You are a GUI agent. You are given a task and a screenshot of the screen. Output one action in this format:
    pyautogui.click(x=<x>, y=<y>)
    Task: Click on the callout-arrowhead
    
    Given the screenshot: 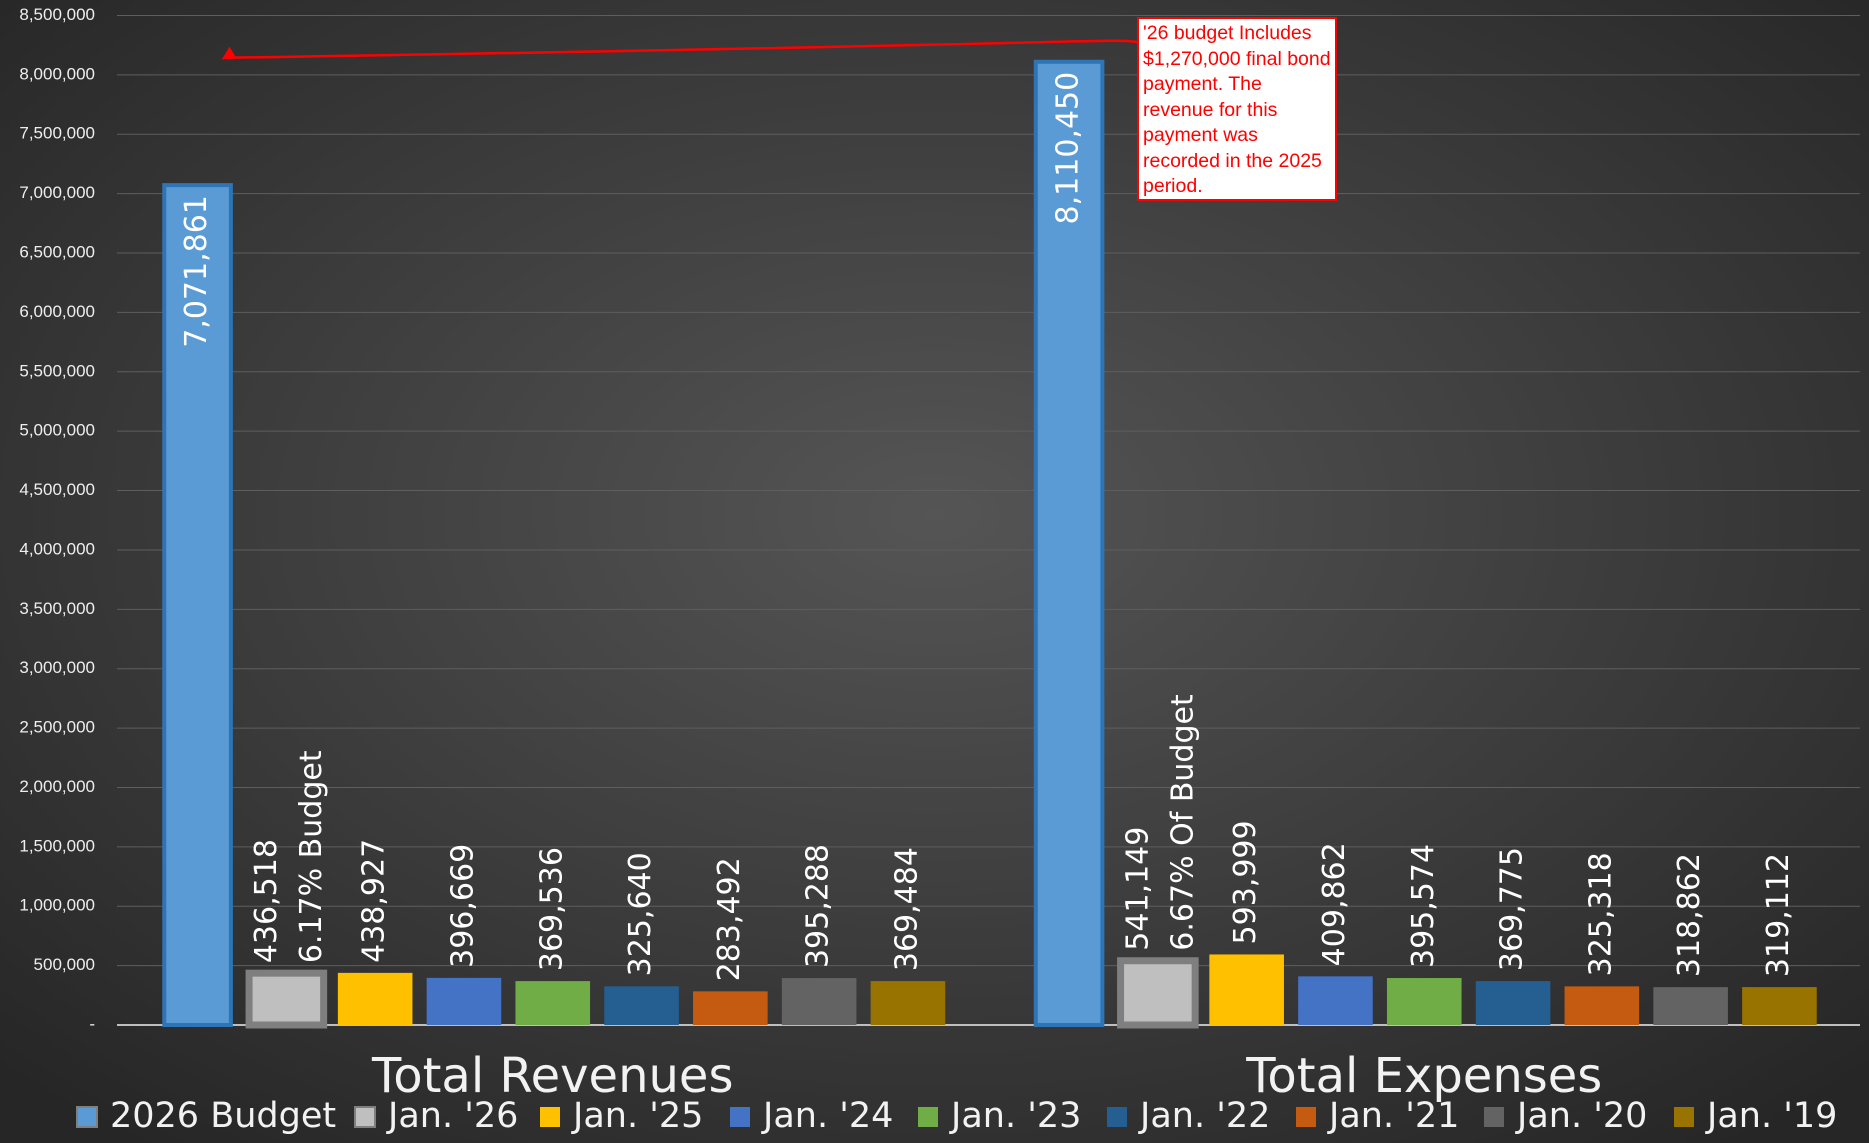 What is the action you would take?
    pyautogui.click(x=228, y=53)
    